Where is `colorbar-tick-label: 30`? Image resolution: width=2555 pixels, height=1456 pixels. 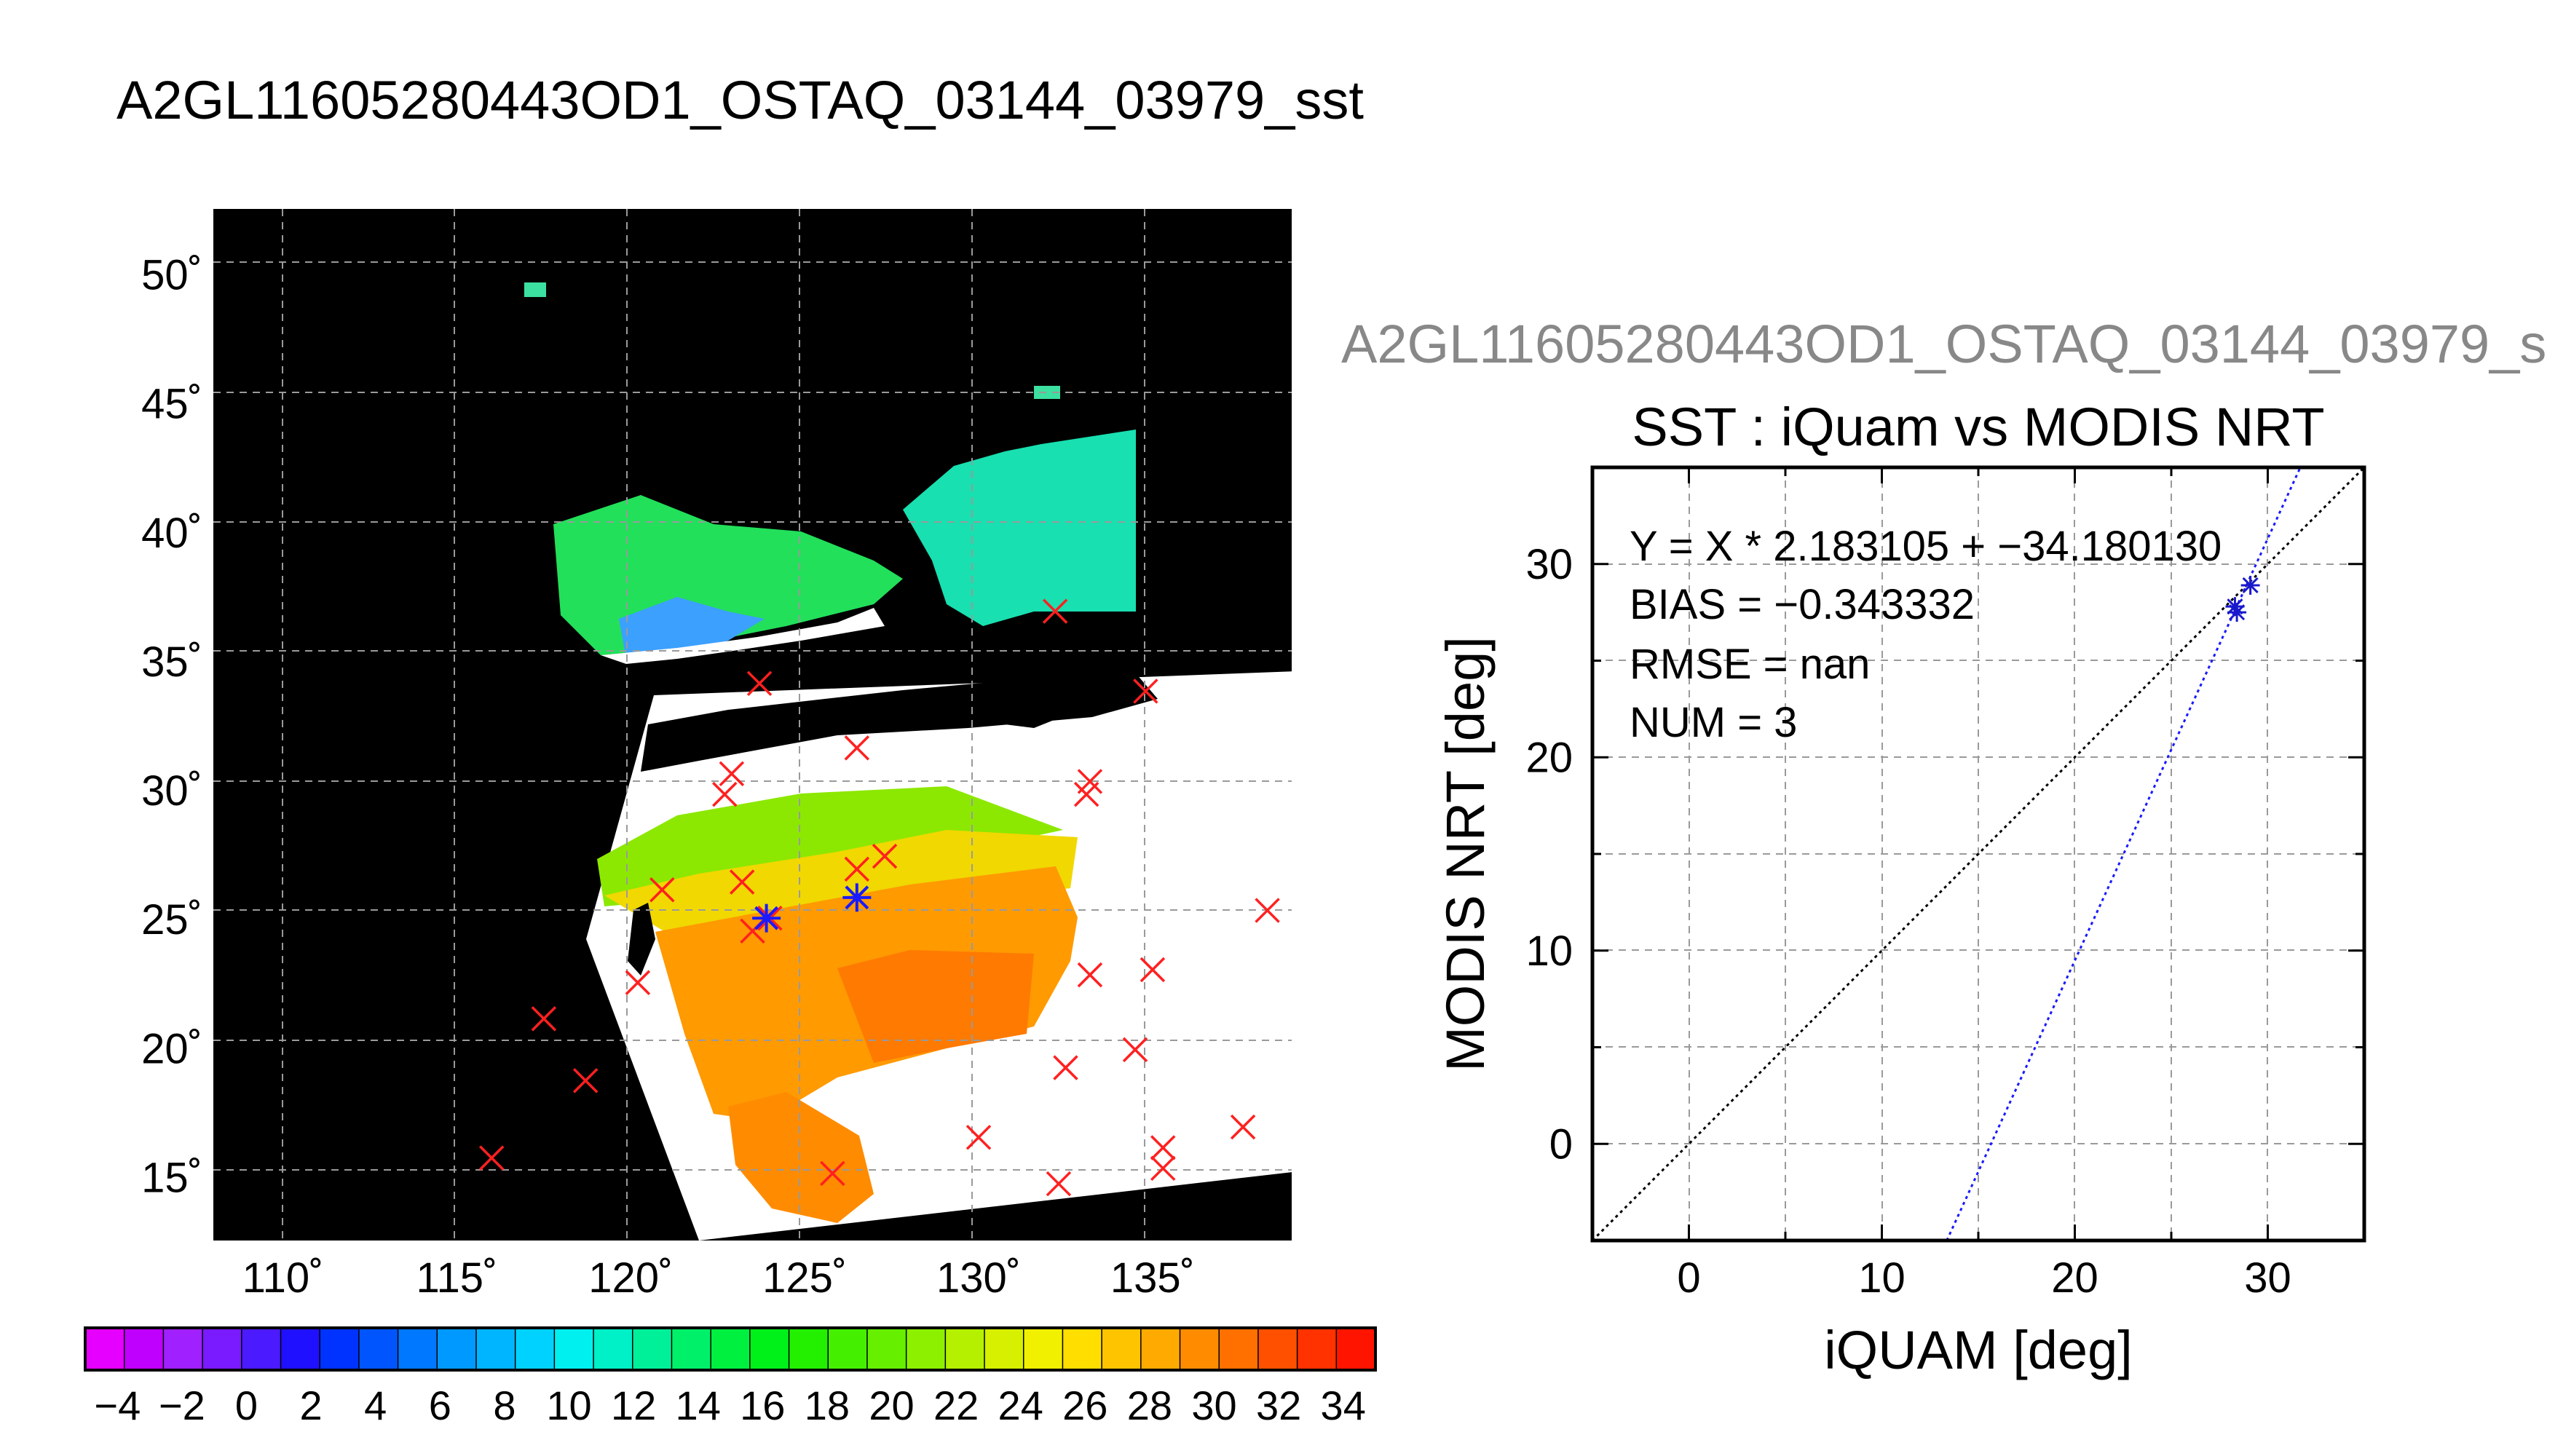
colorbar-tick-label: 30 is located at coordinates (1213, 1405).